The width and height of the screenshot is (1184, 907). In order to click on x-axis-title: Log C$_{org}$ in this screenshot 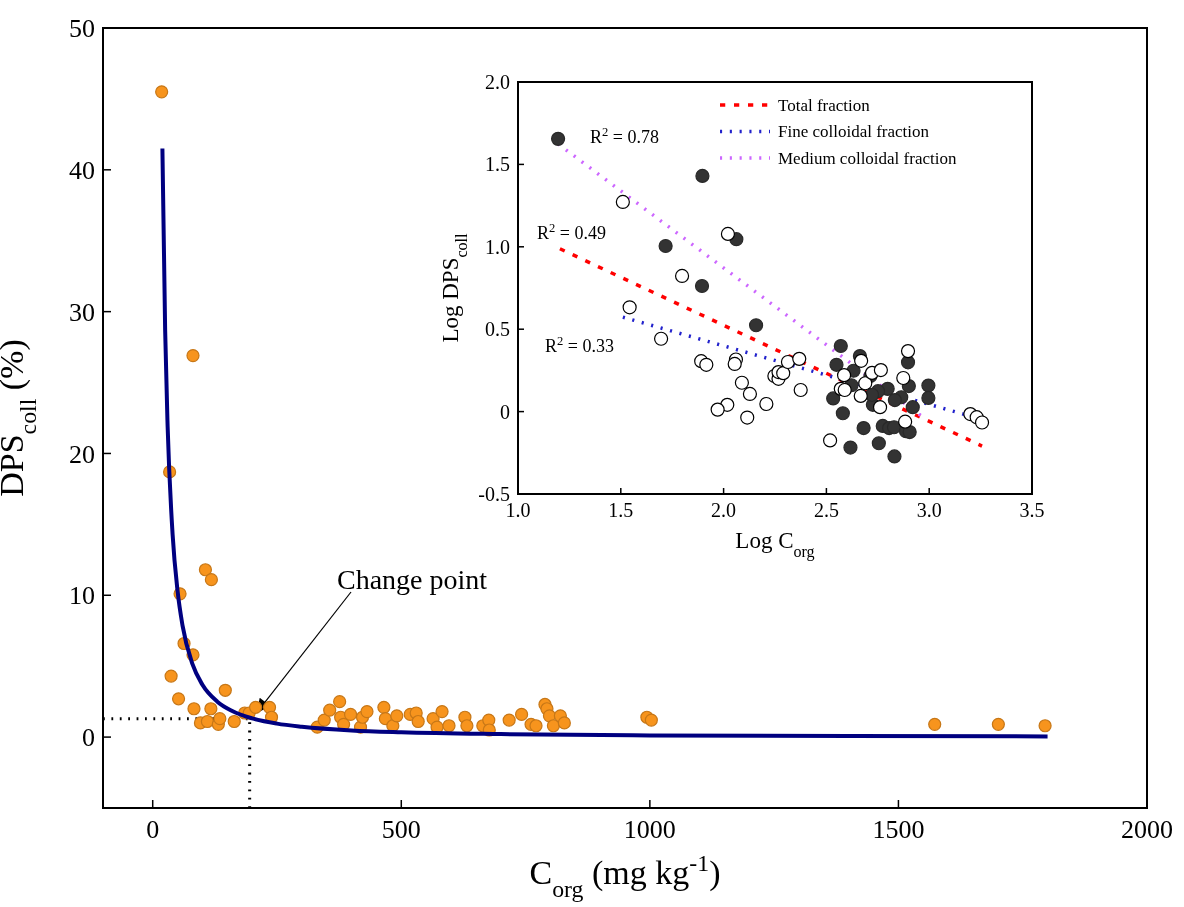, I will do `click(775, 544)`.